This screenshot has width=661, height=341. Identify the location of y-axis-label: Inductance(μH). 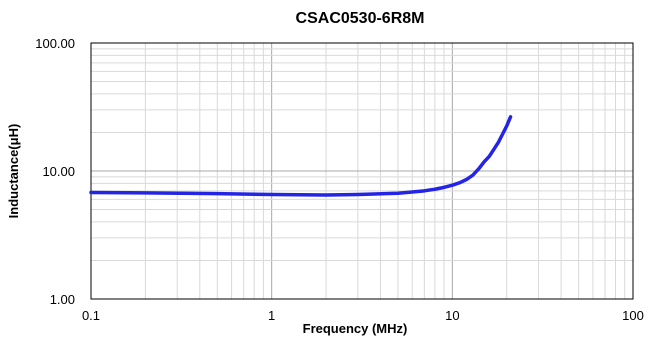
(13, 171).